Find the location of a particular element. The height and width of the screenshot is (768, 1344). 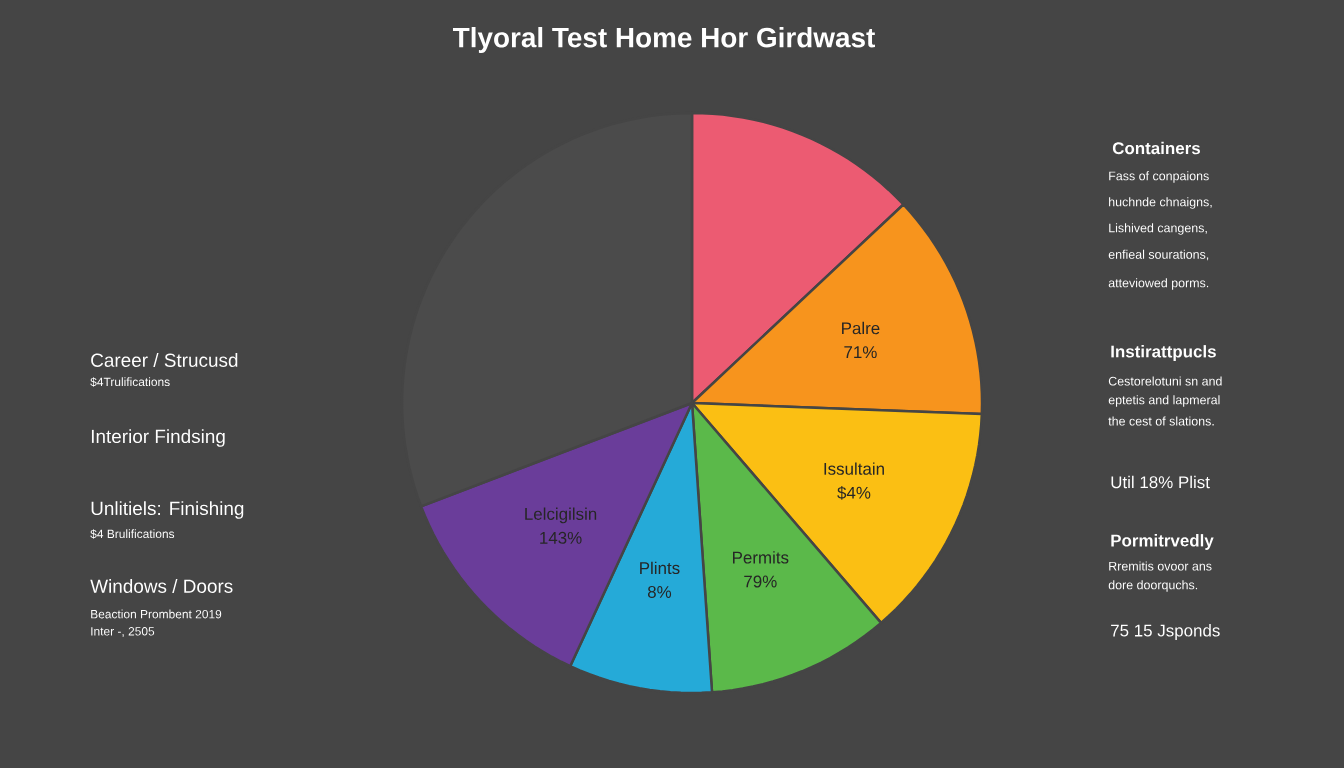

text: Windows / Doors is located at coordinates (161, 586).